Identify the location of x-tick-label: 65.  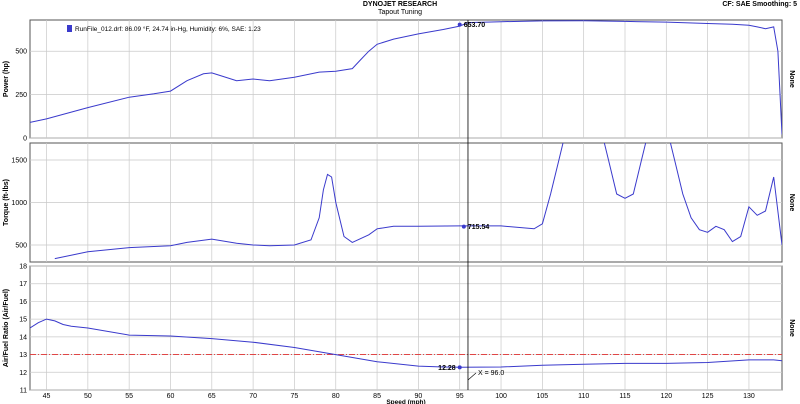
(212, 396).